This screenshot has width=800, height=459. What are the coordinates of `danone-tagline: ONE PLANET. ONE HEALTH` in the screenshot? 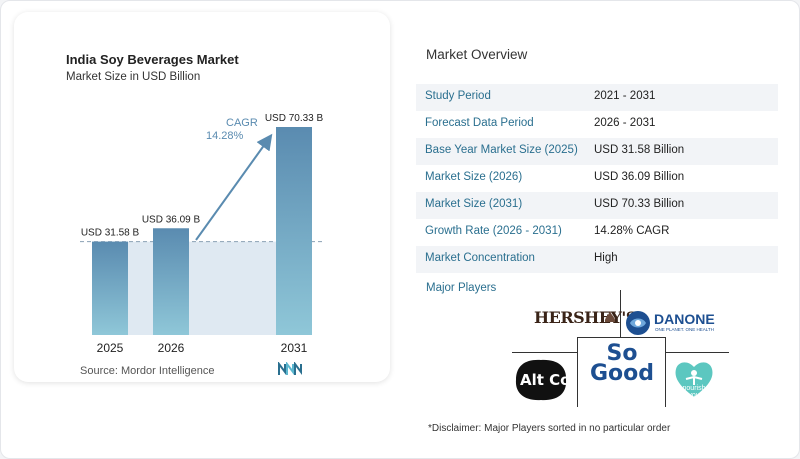 It's located at (684, 329).